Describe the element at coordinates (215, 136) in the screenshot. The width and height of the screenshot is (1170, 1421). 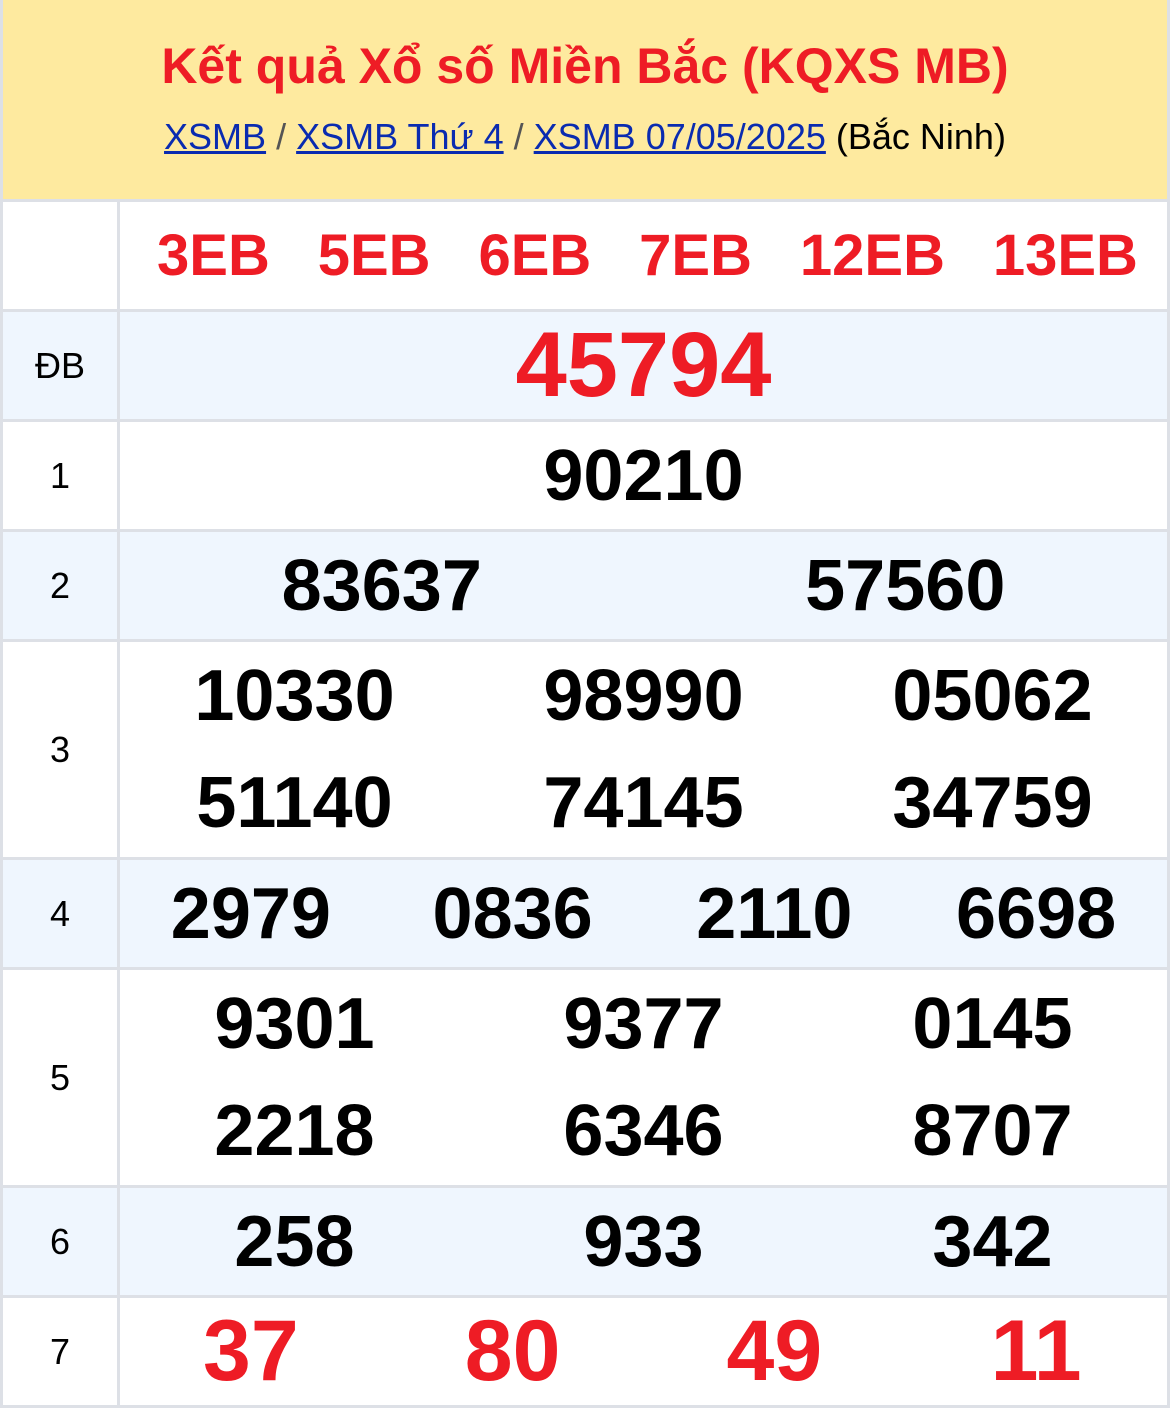
I see `breadcrumb-xsmb: XSMB` at that location.